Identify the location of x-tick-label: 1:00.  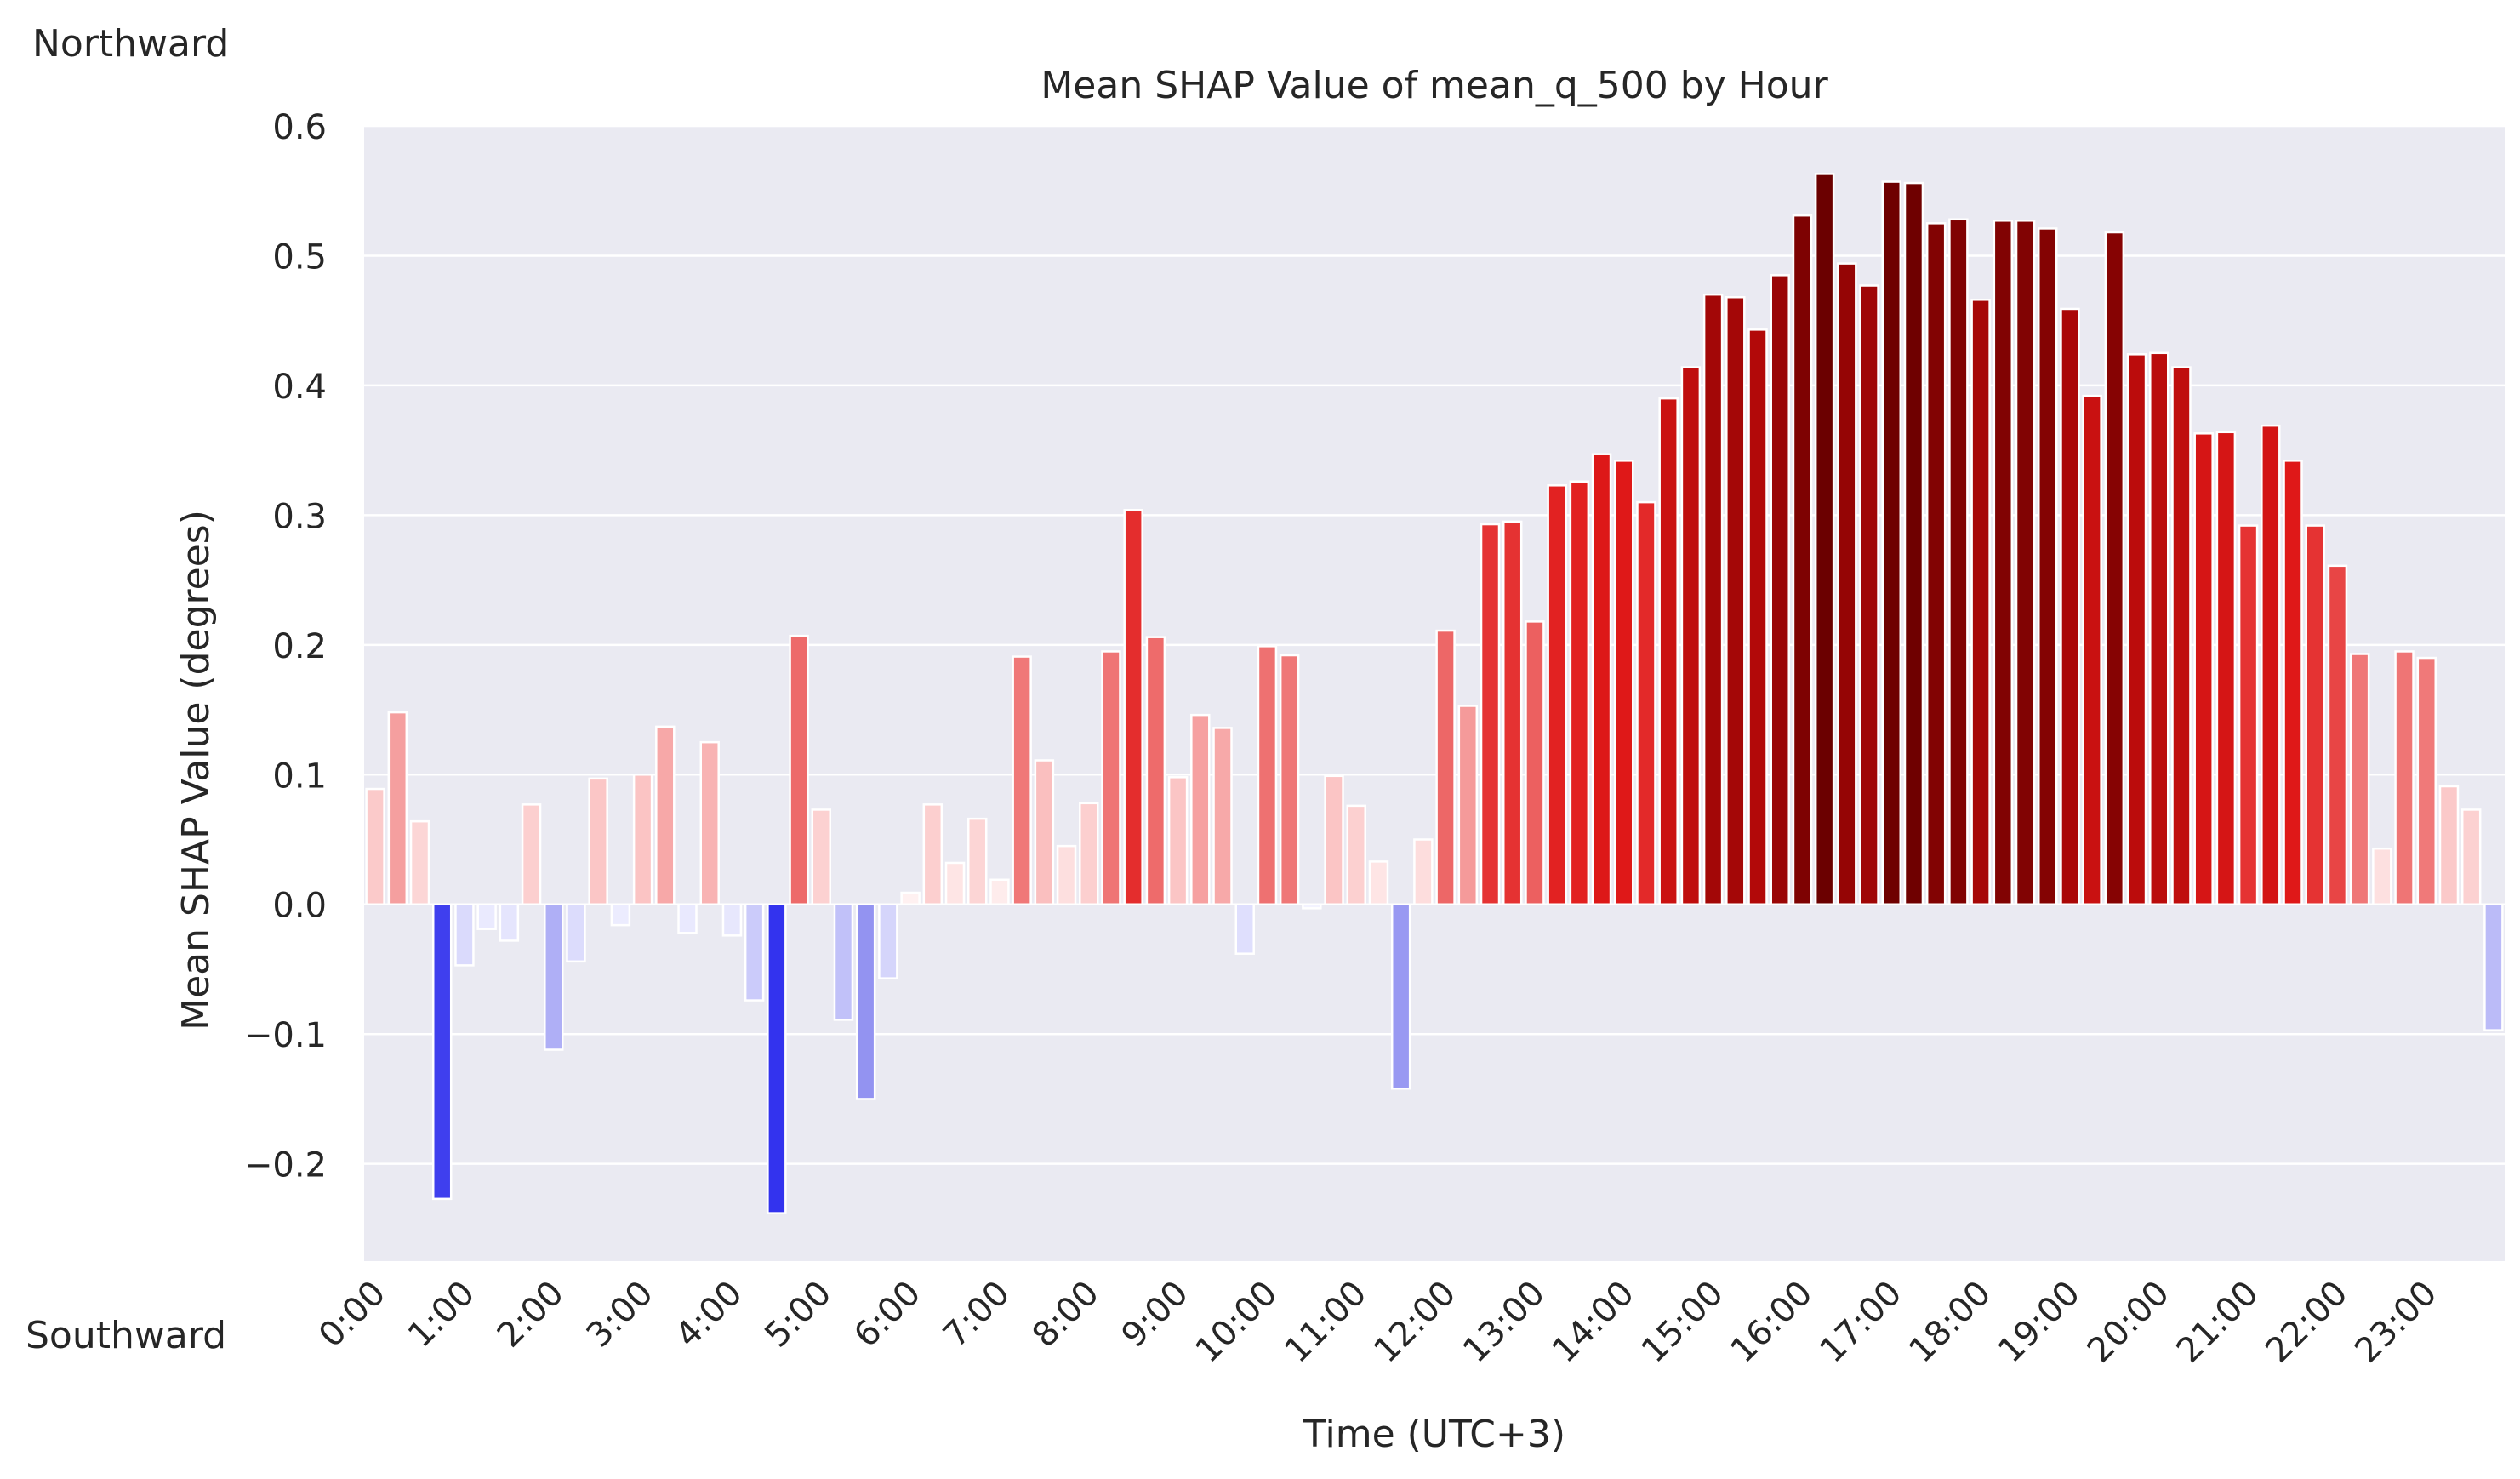
(441, 1315).